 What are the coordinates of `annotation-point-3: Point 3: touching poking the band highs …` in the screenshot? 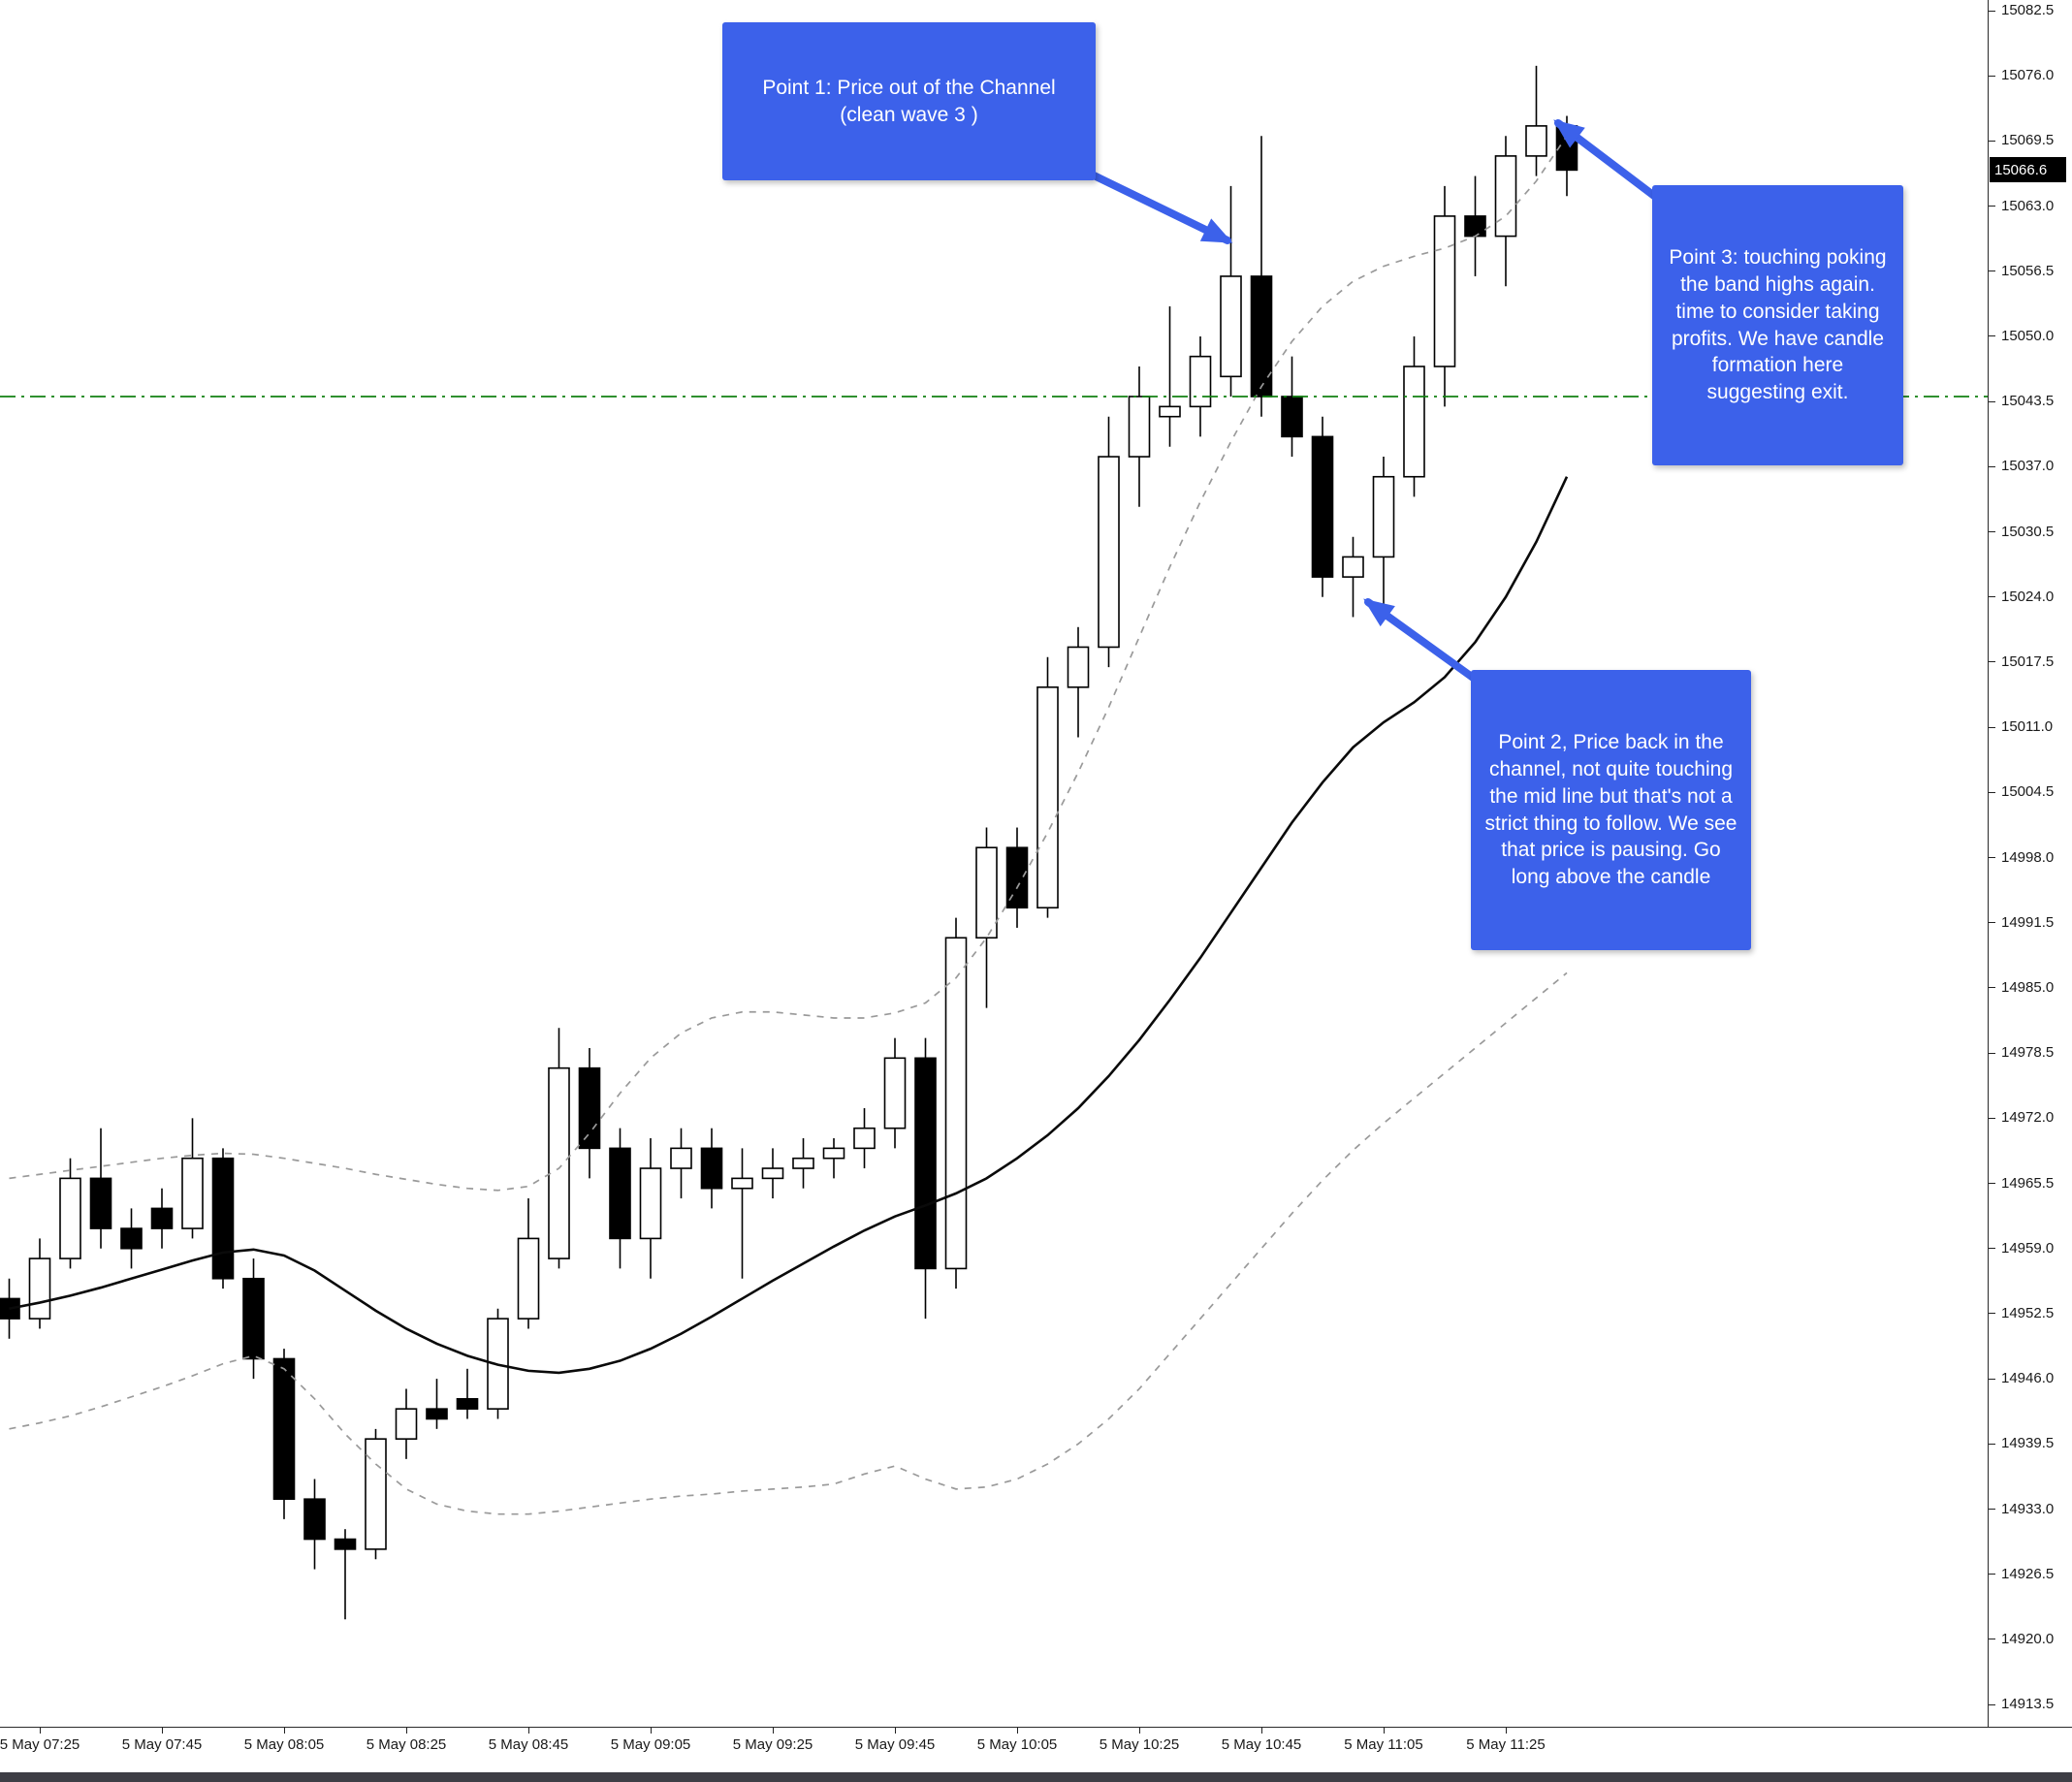 It's located at (1777, 325).